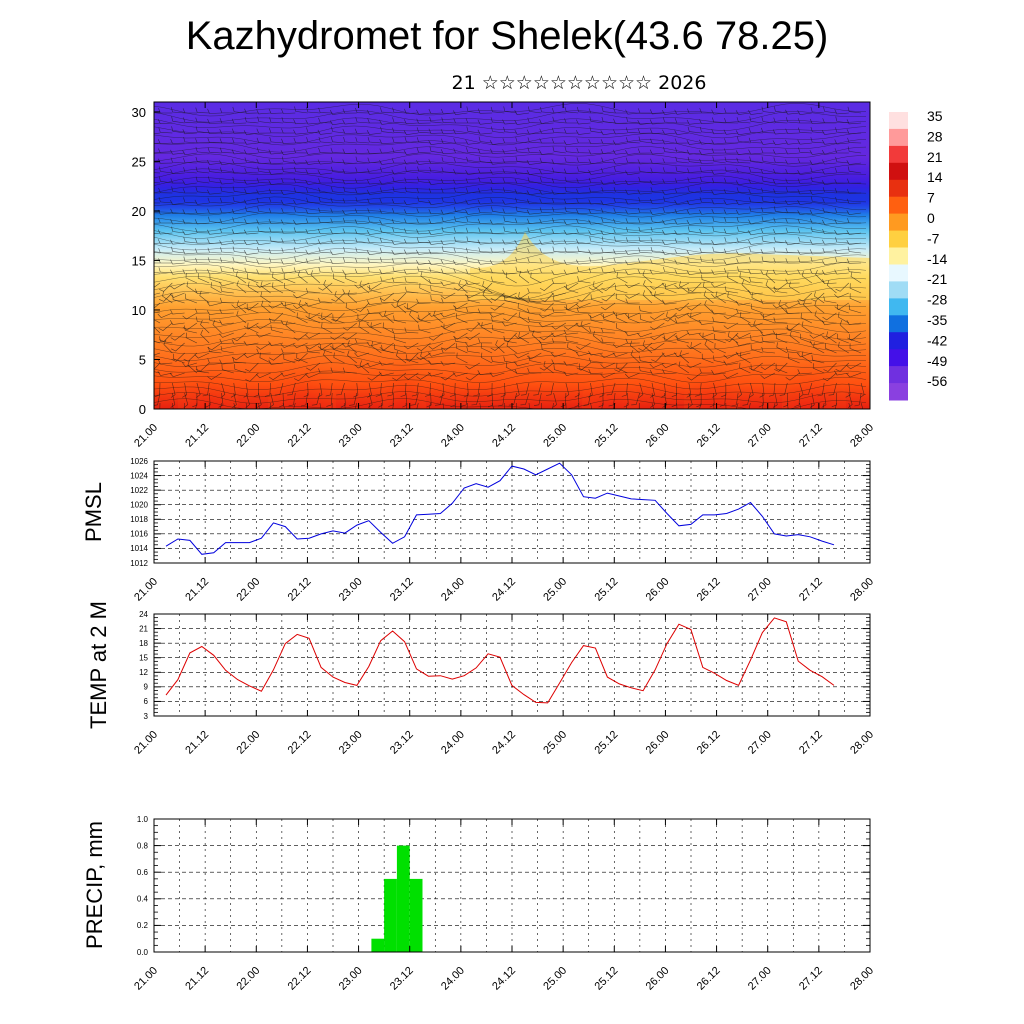 The height and width of the screenshot is (1024, 1024). Describe the element at coordinates (248, 436) in the screenshot. I see `x-tick-label: 22.00` at that location.